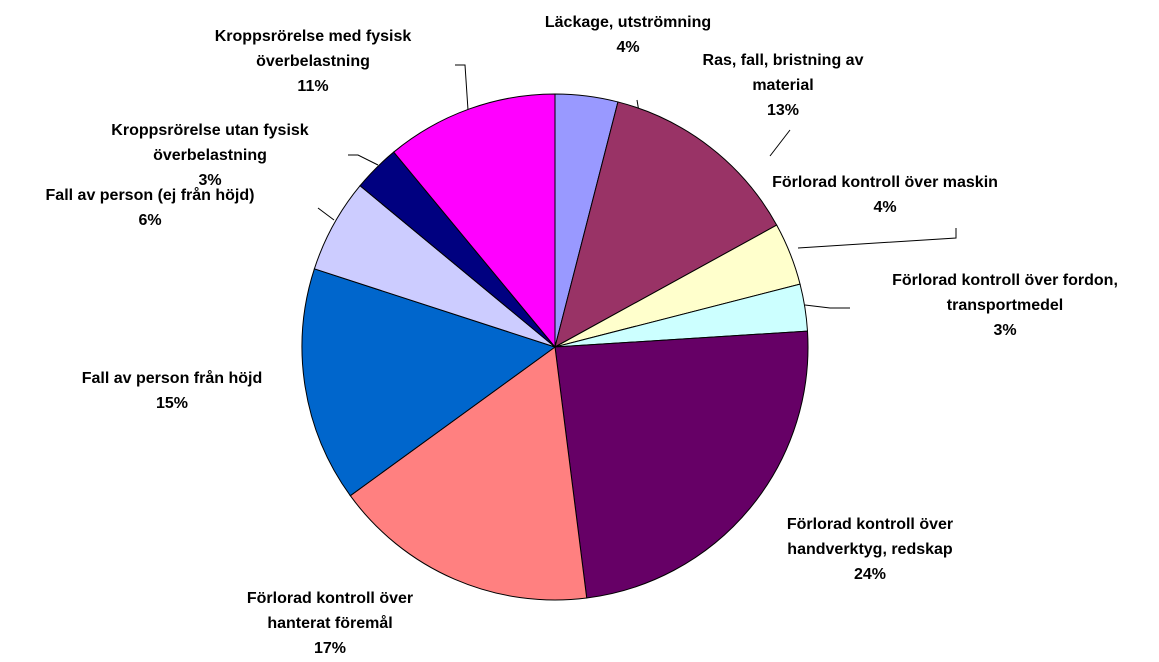  I want to click on category-name: Fall av person (ej från höjd), so click(150, 195).